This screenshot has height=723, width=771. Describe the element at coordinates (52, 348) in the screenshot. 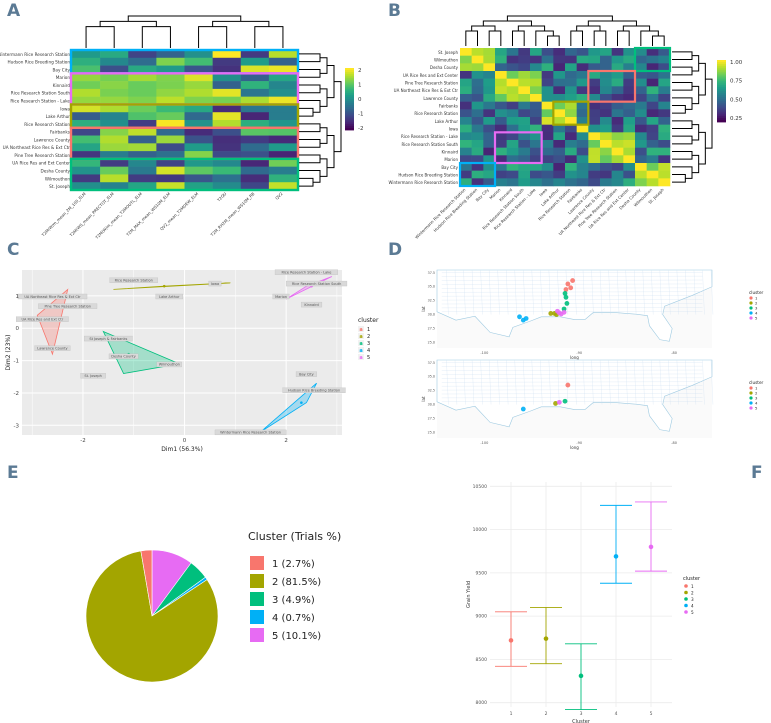

I see `point-label-box` at that location.